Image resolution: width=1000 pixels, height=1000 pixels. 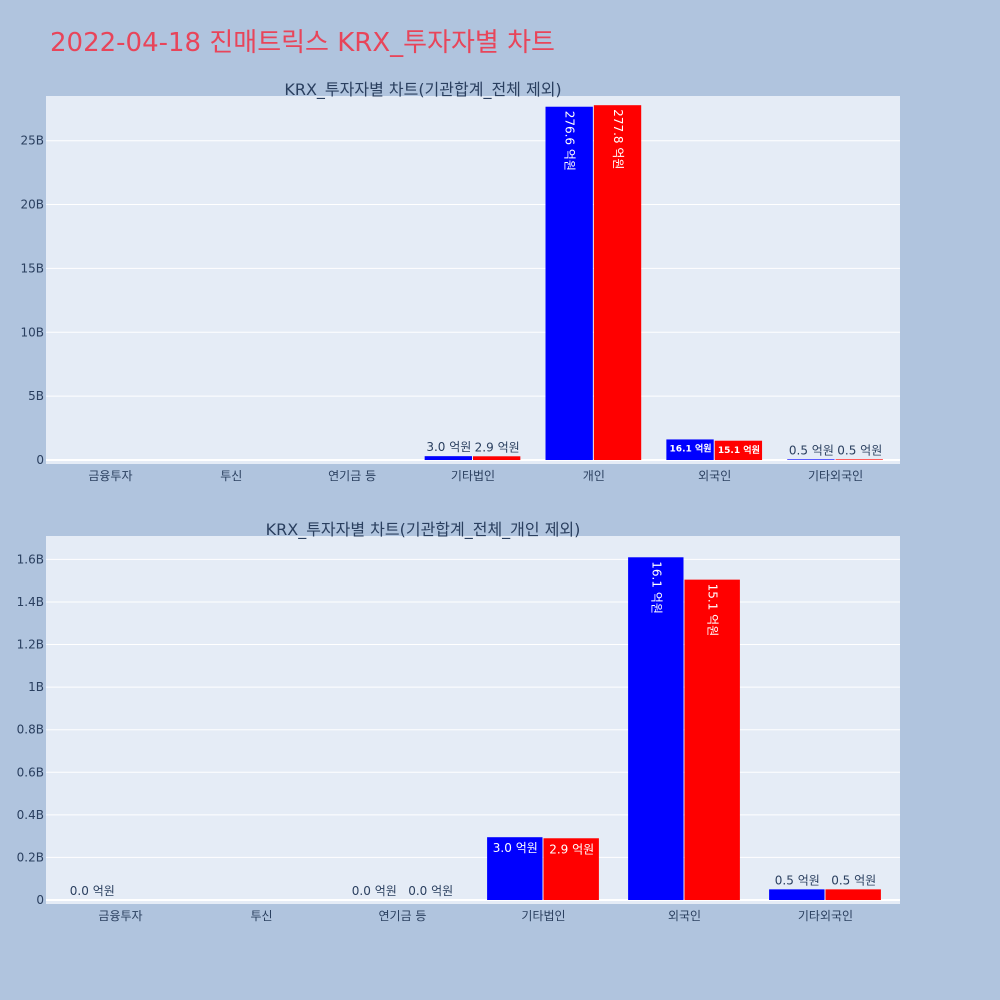 What do you see at coordinates (30, 815) in the screenshot?
I see `y-tick-label: 0.4B` at bounding box center [30, 815].